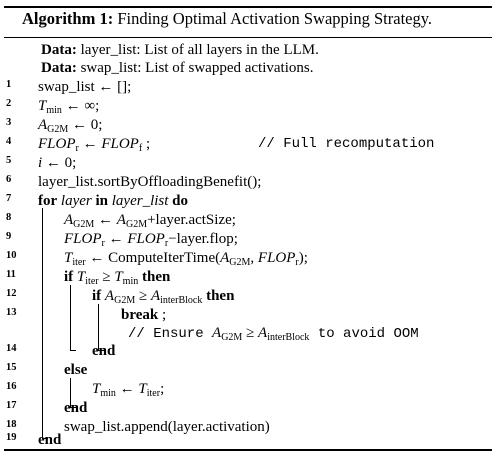 Image resolution: width=496 pixels, height=457 pixels. Describe the element at coordinates (11, 386) in the screenshot. I see `line-number: 16` at that location.